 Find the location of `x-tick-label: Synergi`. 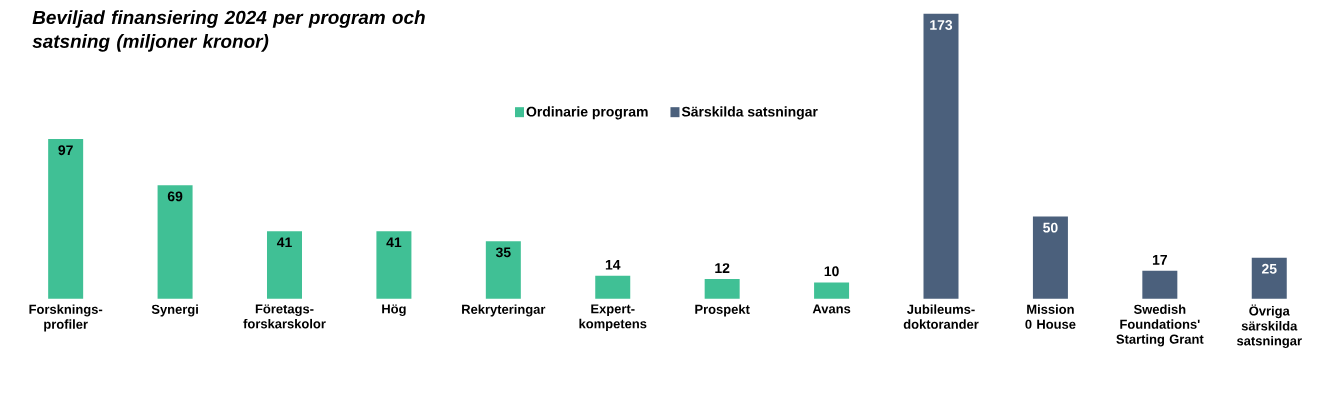

x-tick-label: Synergi is located at coordinates (174, 310).